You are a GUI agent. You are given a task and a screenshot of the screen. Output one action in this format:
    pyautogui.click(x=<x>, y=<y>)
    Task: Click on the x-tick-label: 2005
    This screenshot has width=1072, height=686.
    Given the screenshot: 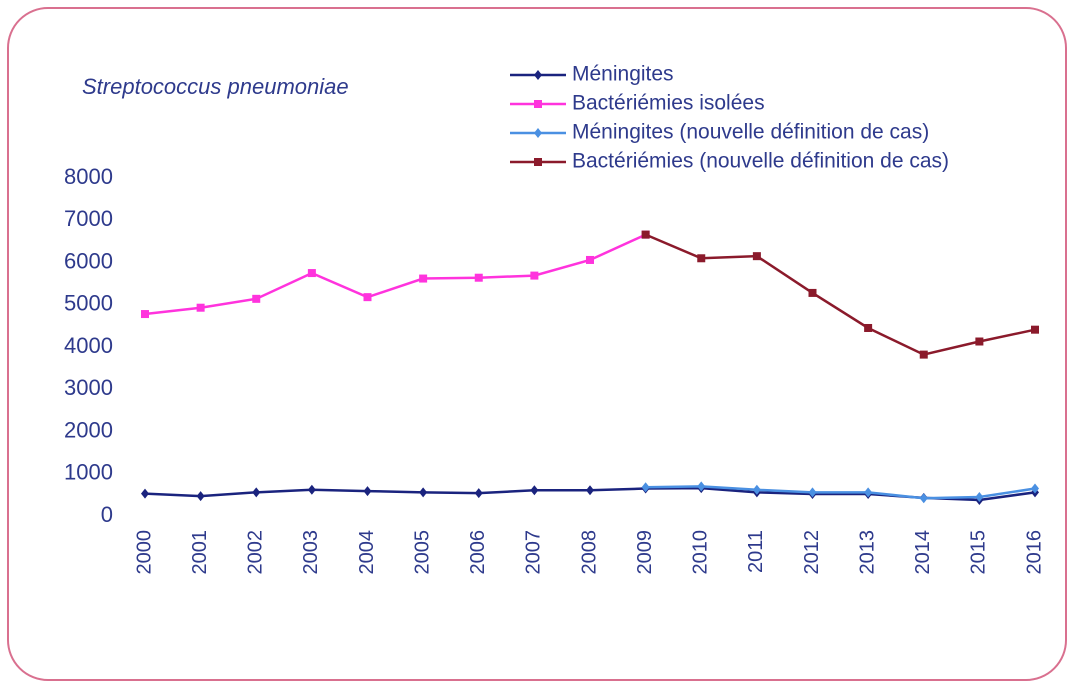 What is the action you would take?
    pyautogui.click(x=422, y=552)
    